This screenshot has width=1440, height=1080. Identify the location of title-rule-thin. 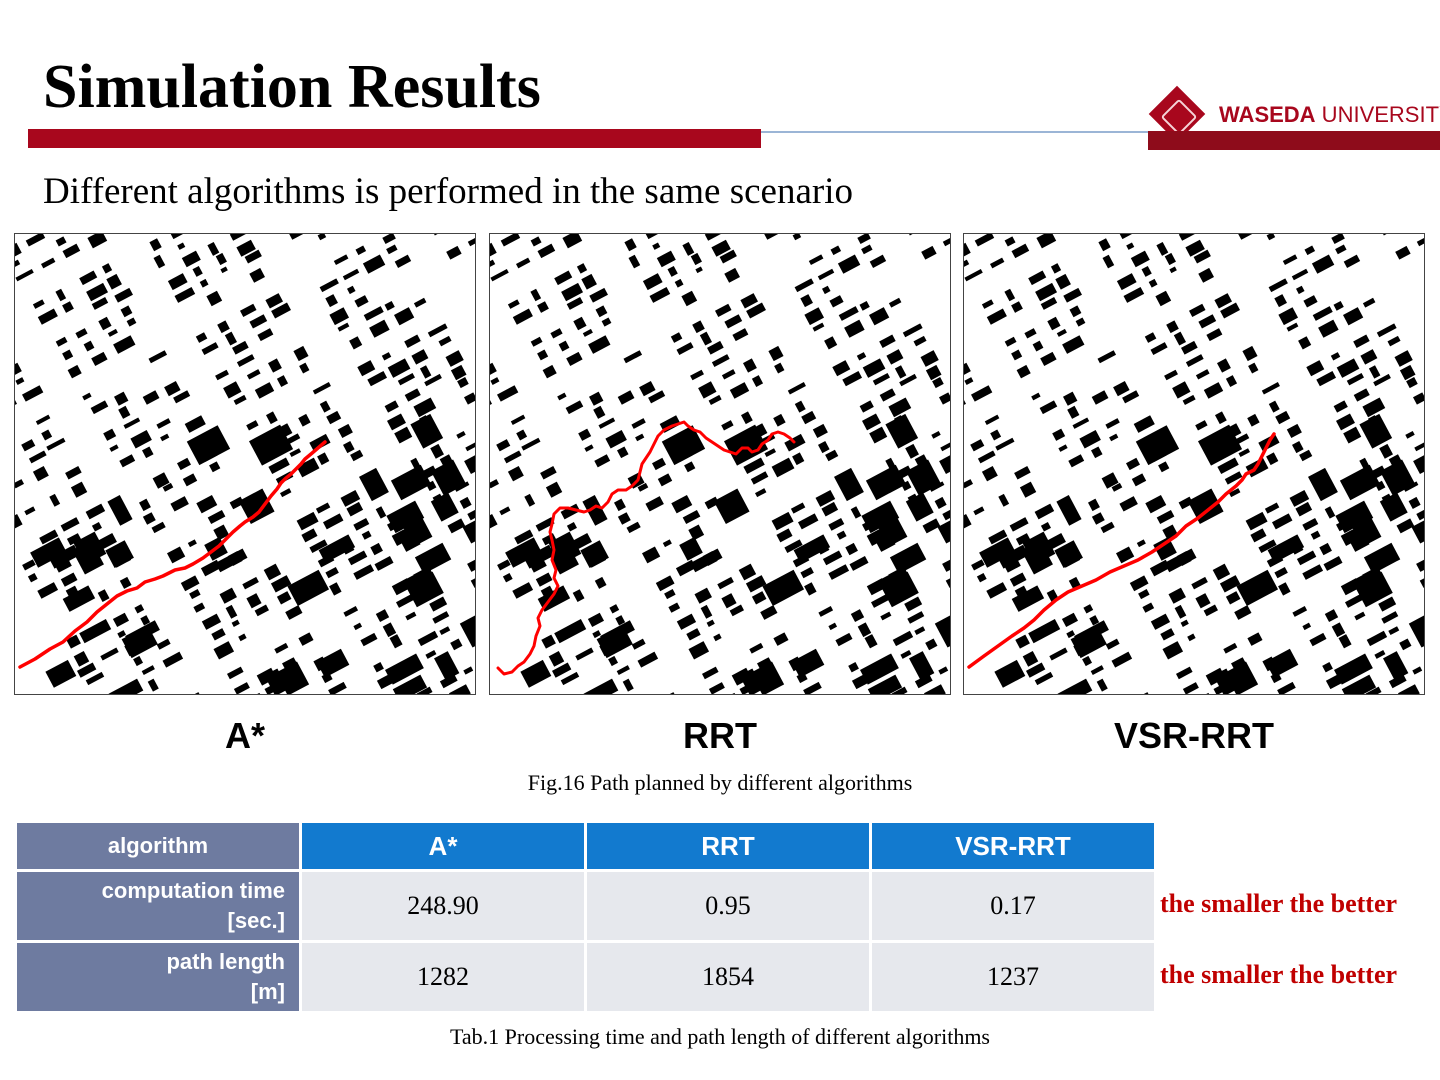
(394, 130).